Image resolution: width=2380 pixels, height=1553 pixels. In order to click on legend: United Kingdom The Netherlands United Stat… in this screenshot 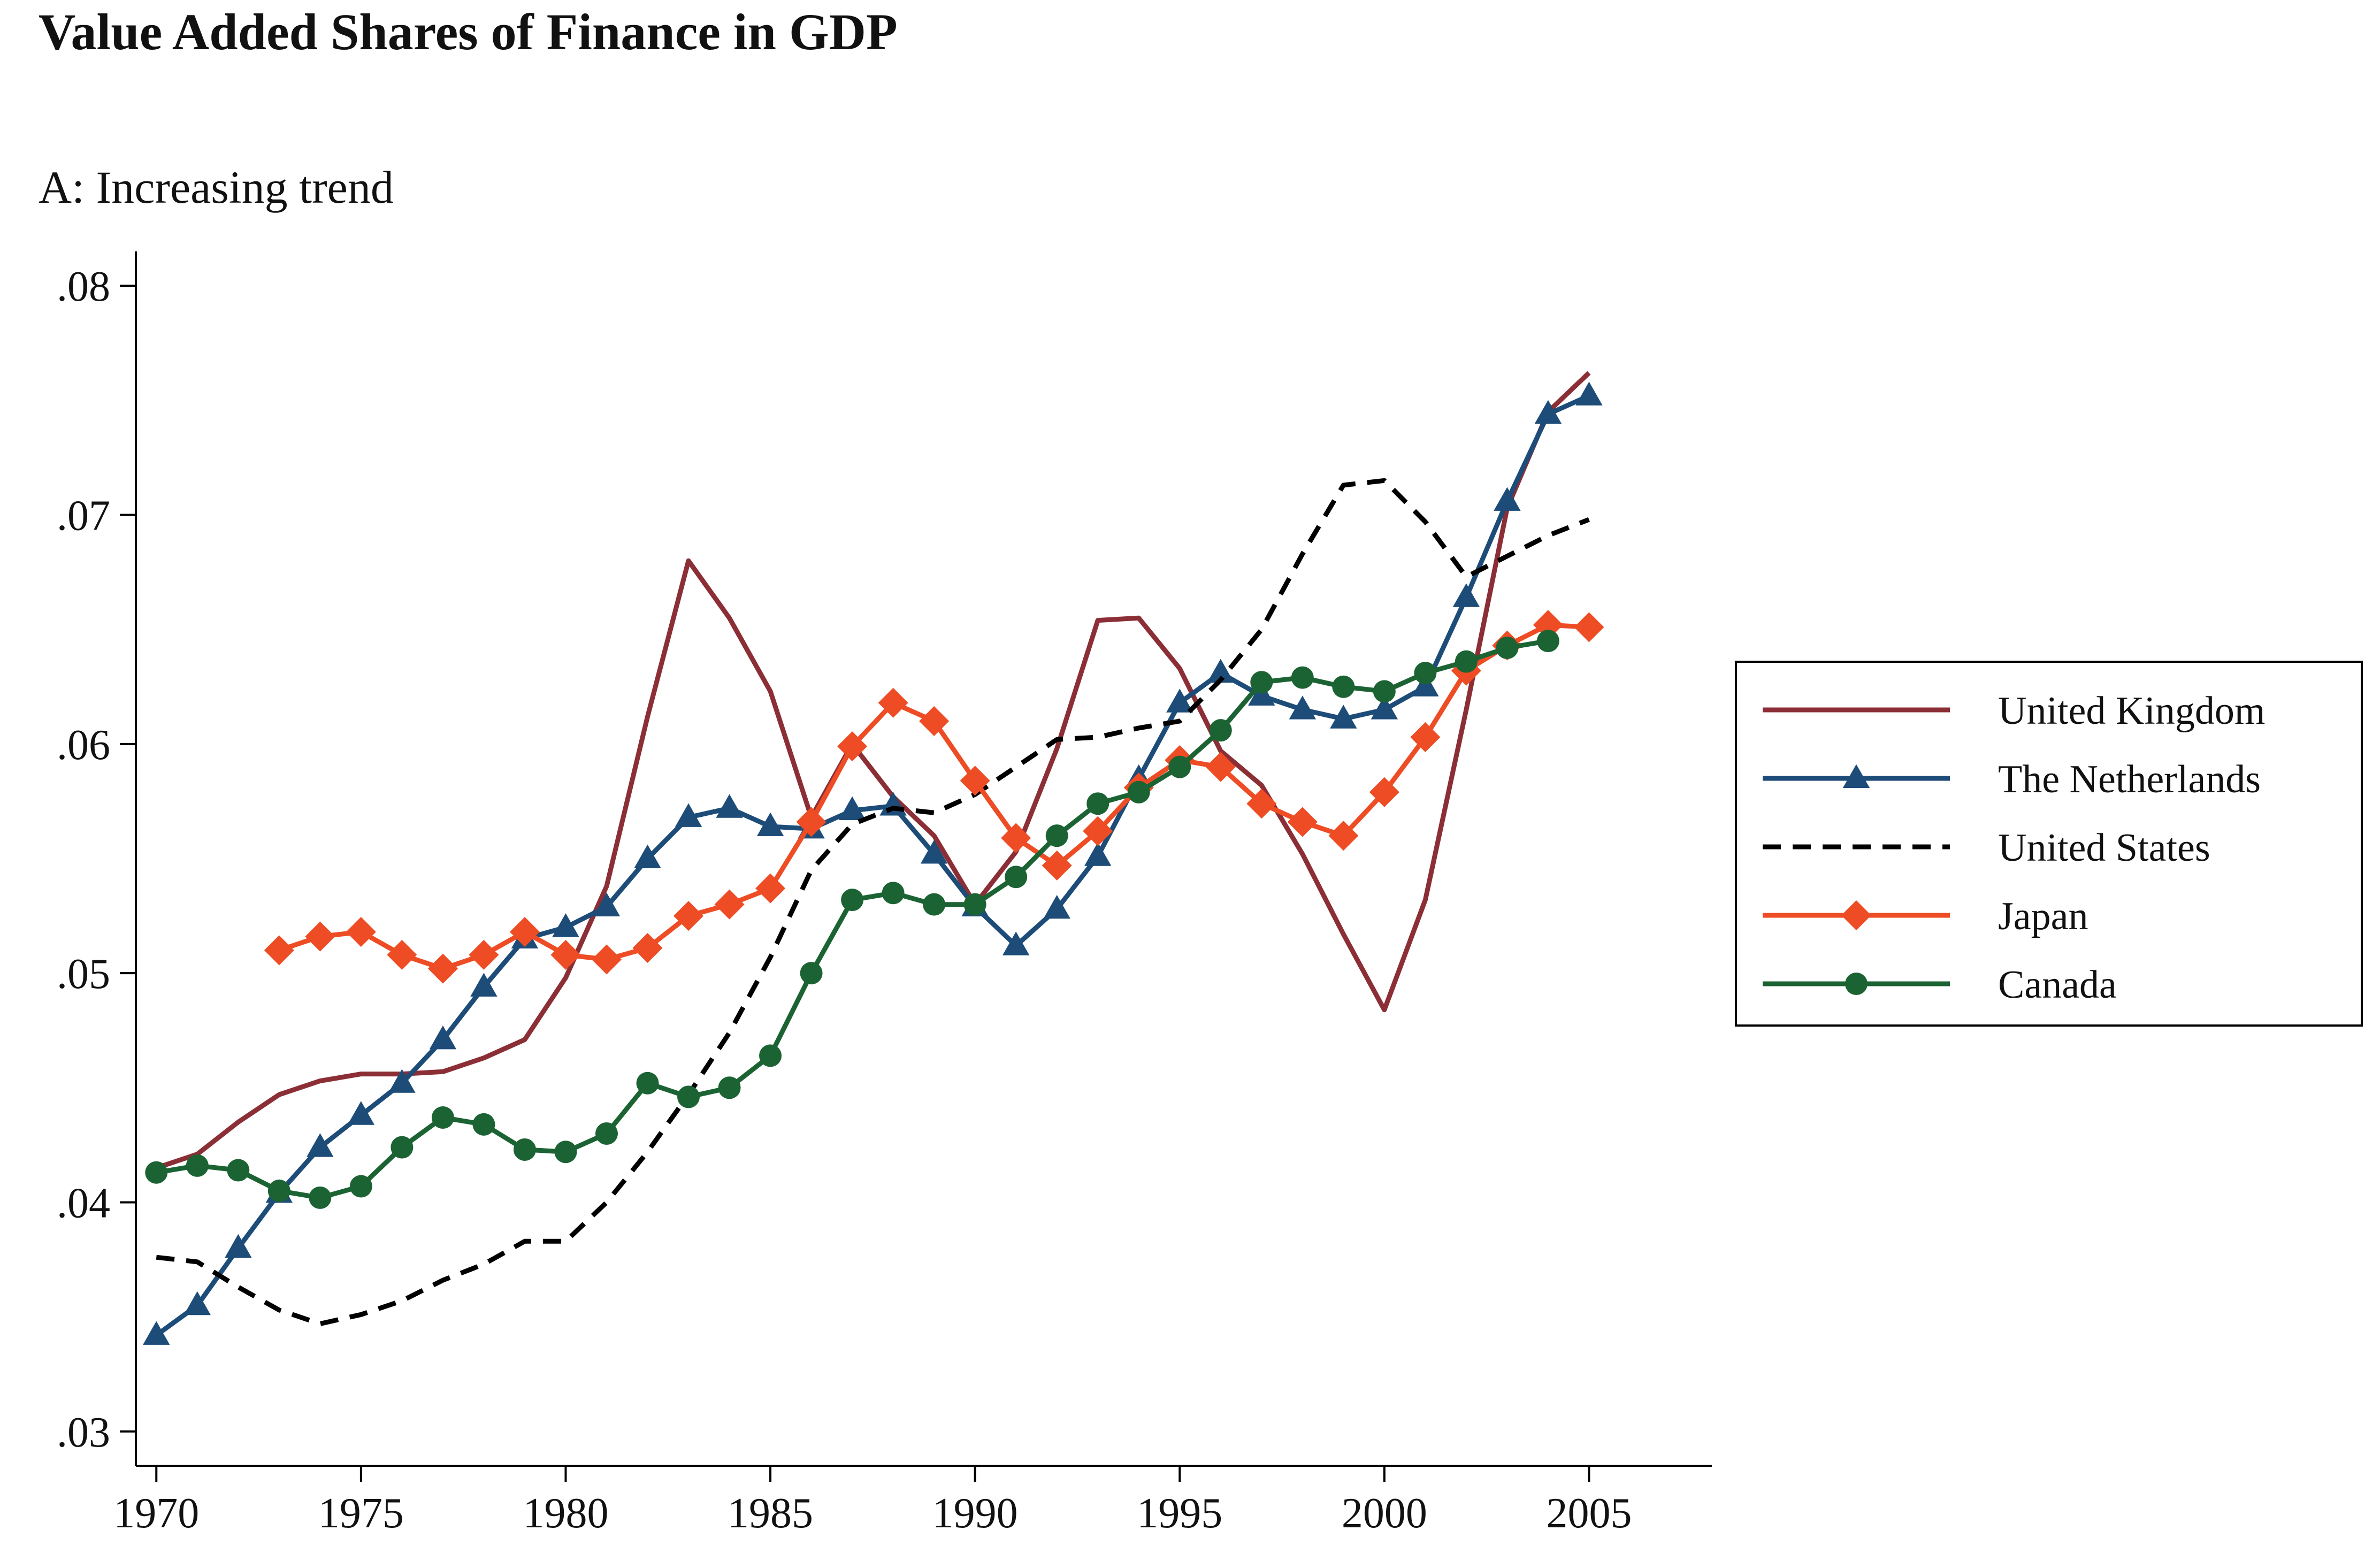, I will do `click(2049, 844)`.